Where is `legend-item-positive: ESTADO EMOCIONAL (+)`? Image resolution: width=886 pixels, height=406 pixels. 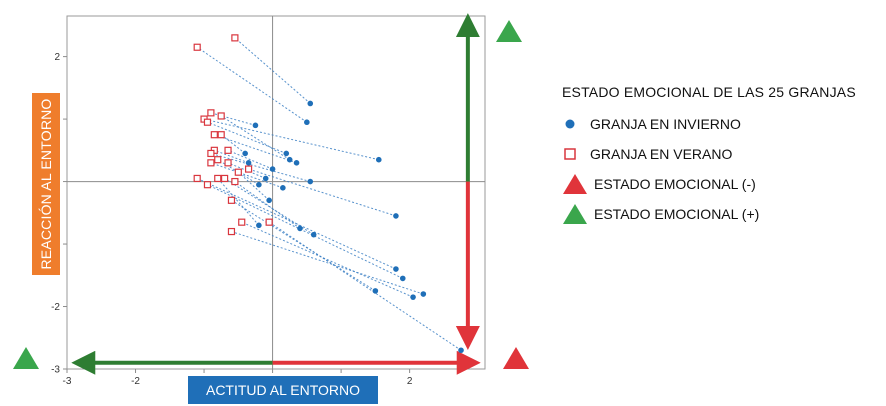
legend-item-positive: ESTADO EMOCIONAL (+) is located at coordinates (709, 214).